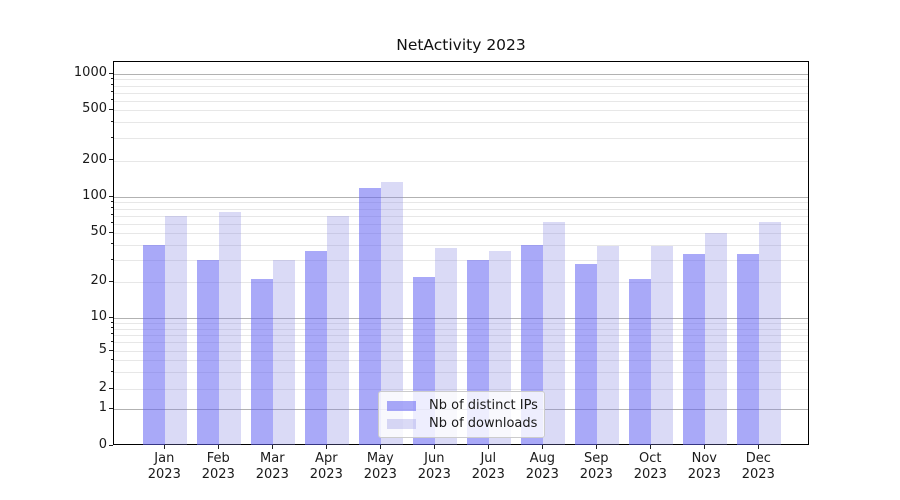  What do you see at coordinates (102, 444) in the screenshot?
I see `y-tick-label-0: 0` at bounding box center [102, 444].